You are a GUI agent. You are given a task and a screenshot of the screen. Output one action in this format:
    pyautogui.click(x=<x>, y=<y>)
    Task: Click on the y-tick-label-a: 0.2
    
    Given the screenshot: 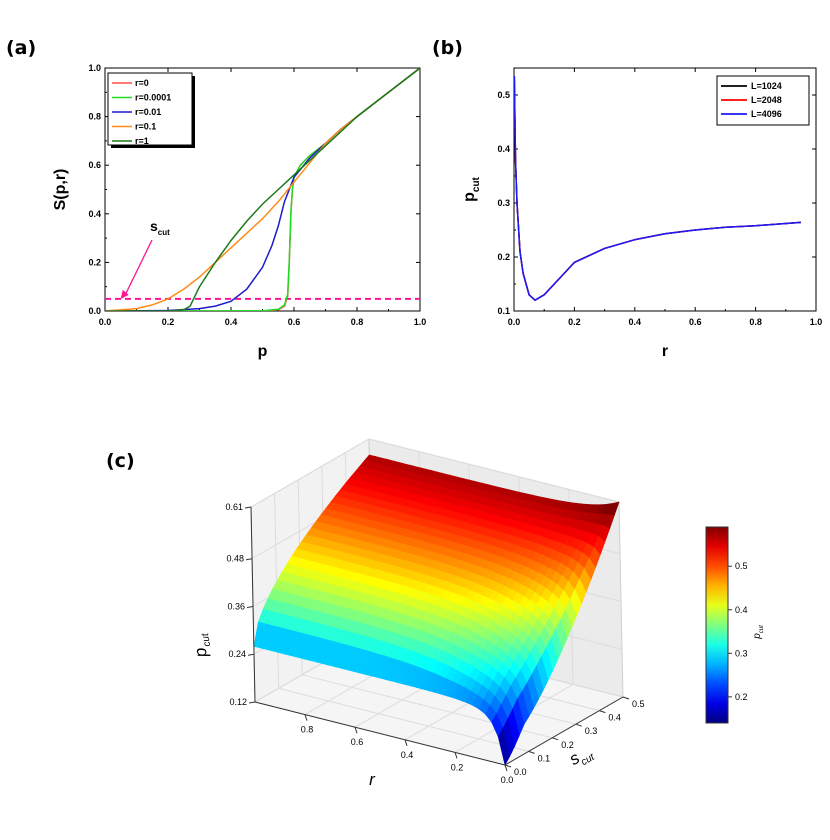 What is the action you would take?
    pyautogui.click(x=94, y=262)
    